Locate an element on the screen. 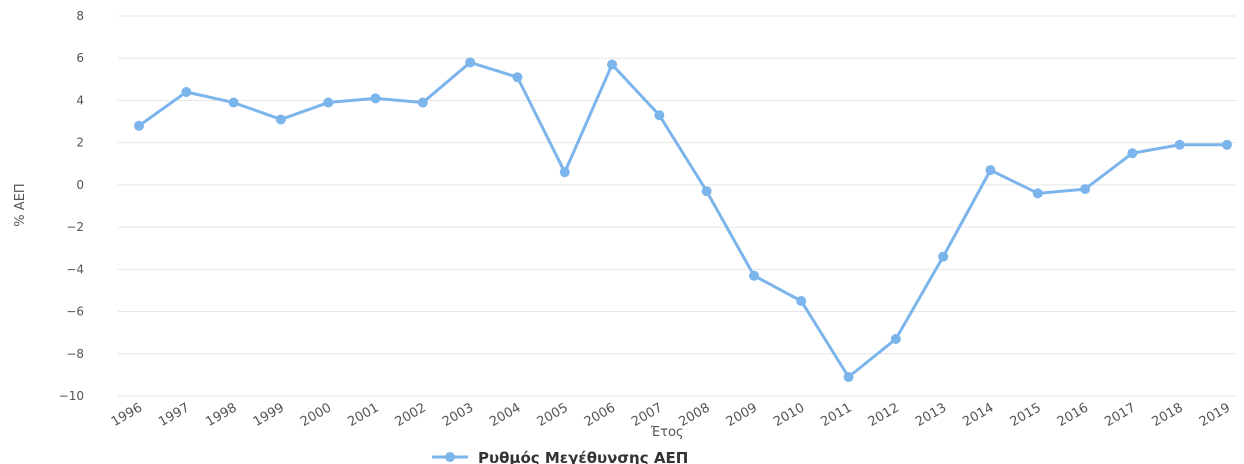  y-tick-label: −4 is located at coordinates (75, 269).